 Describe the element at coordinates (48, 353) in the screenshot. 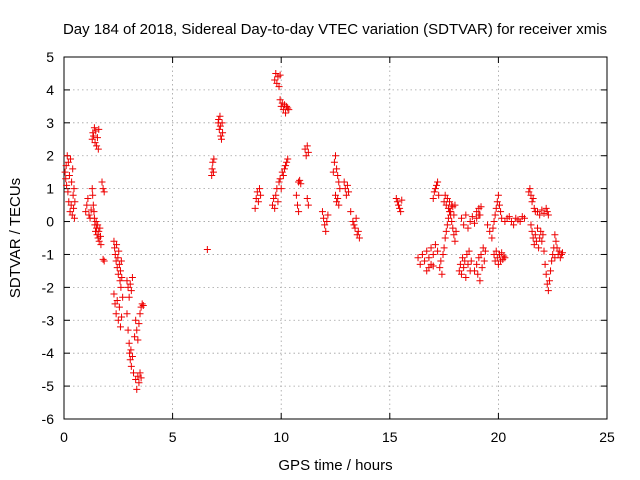

I see `y-tick-label: -4` at that location.